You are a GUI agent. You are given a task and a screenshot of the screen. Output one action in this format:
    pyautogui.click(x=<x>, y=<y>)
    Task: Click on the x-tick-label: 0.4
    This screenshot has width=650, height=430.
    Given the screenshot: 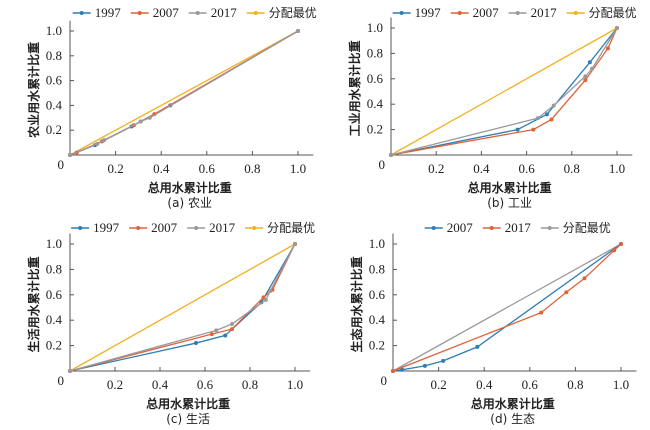 What is the action you would take?
    pyautogui.click(x=160, y=384)
    